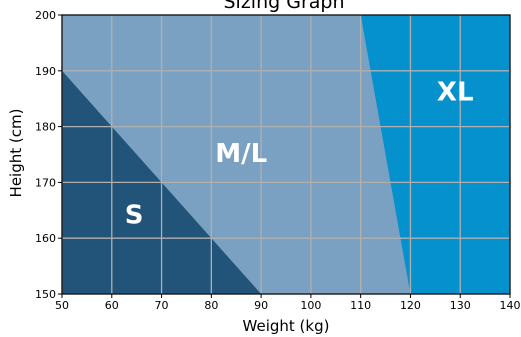 The height and width of the screenshot is (337, 521). Describe the element at coordinates (455, 93) in the screenshot. I see `region-label-xl: XL` at that location.